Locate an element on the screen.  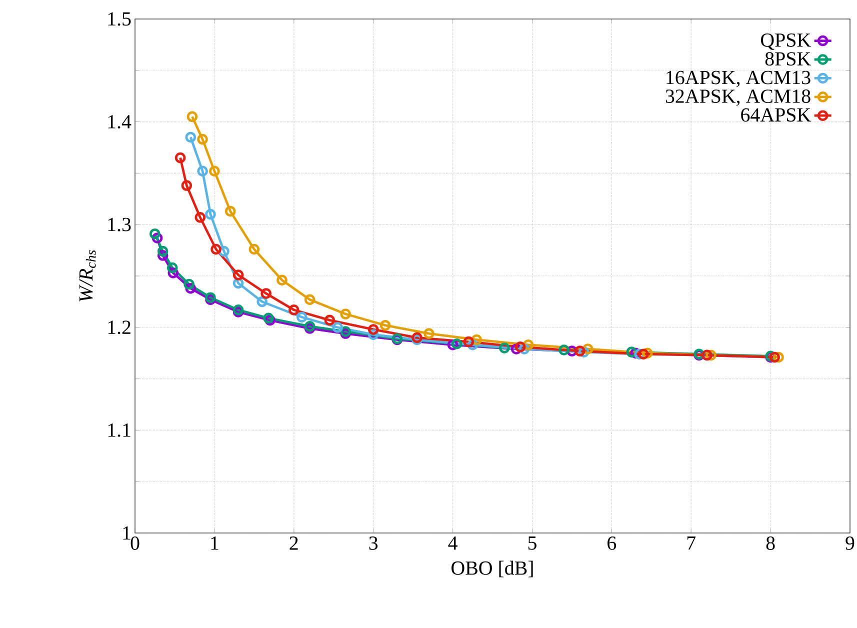
x-tick-label: 0 is located at coordinates (135, 543).